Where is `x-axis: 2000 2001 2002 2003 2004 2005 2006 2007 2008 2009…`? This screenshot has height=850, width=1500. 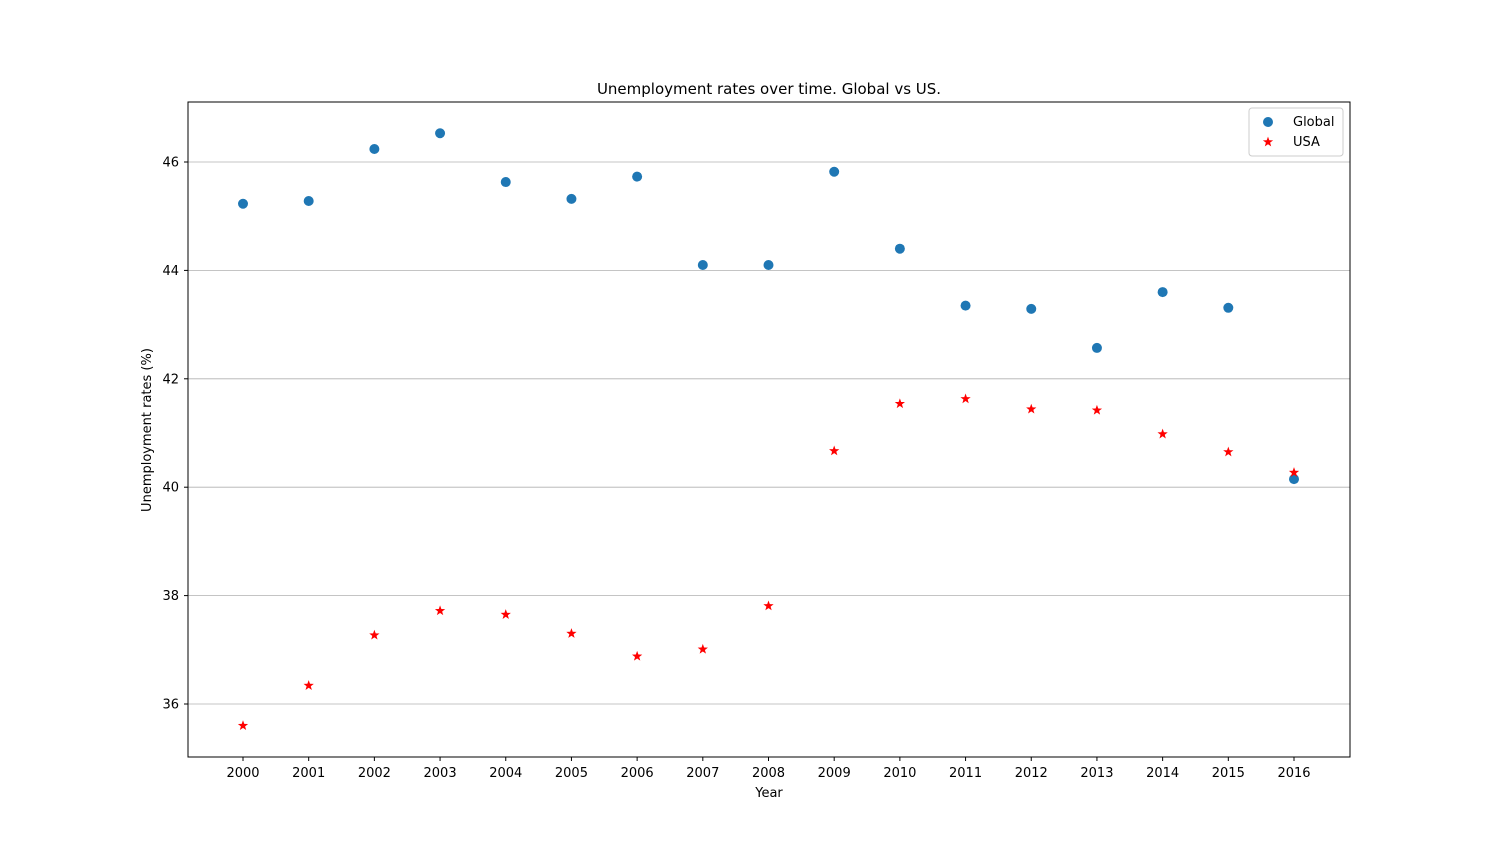
x-axis: 2000 2001 2002 2003 2004 2005 2006 2007 2008 2009… is located at coordinates (768, 769).